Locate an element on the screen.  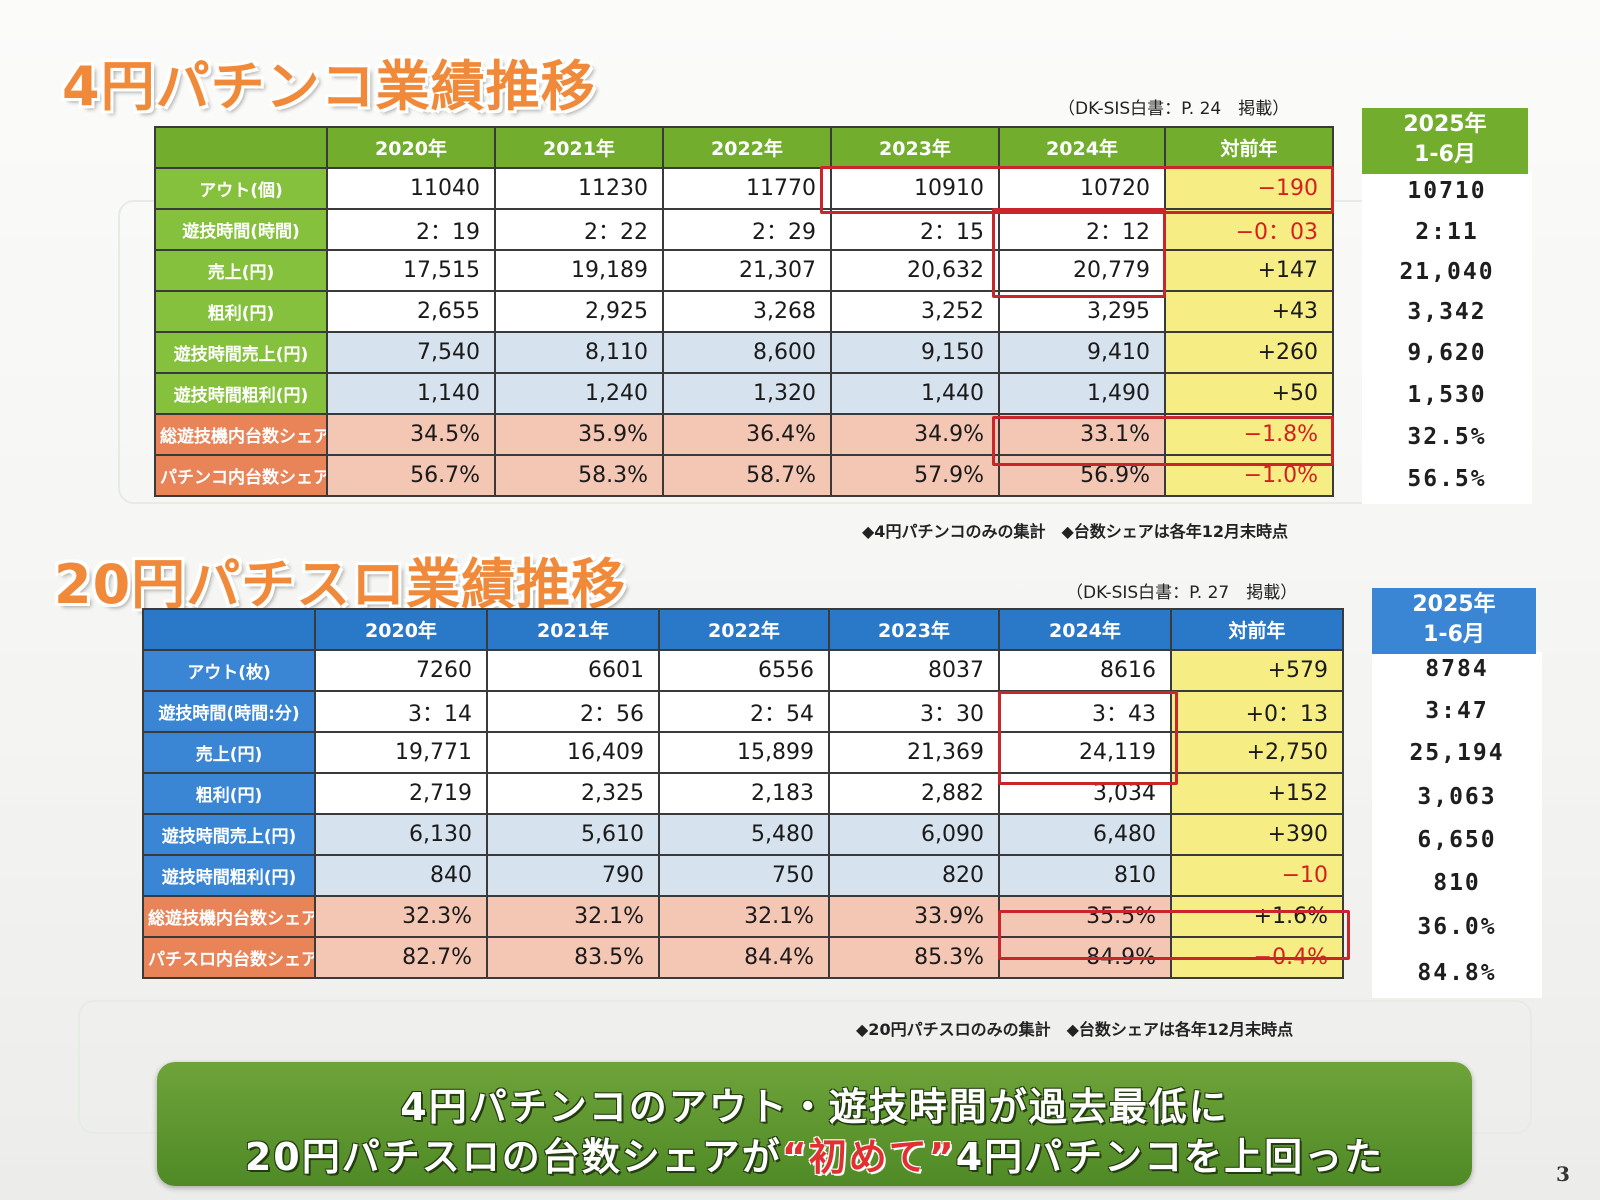
table-cell: 3,268 is located at coordinates (747, 311).